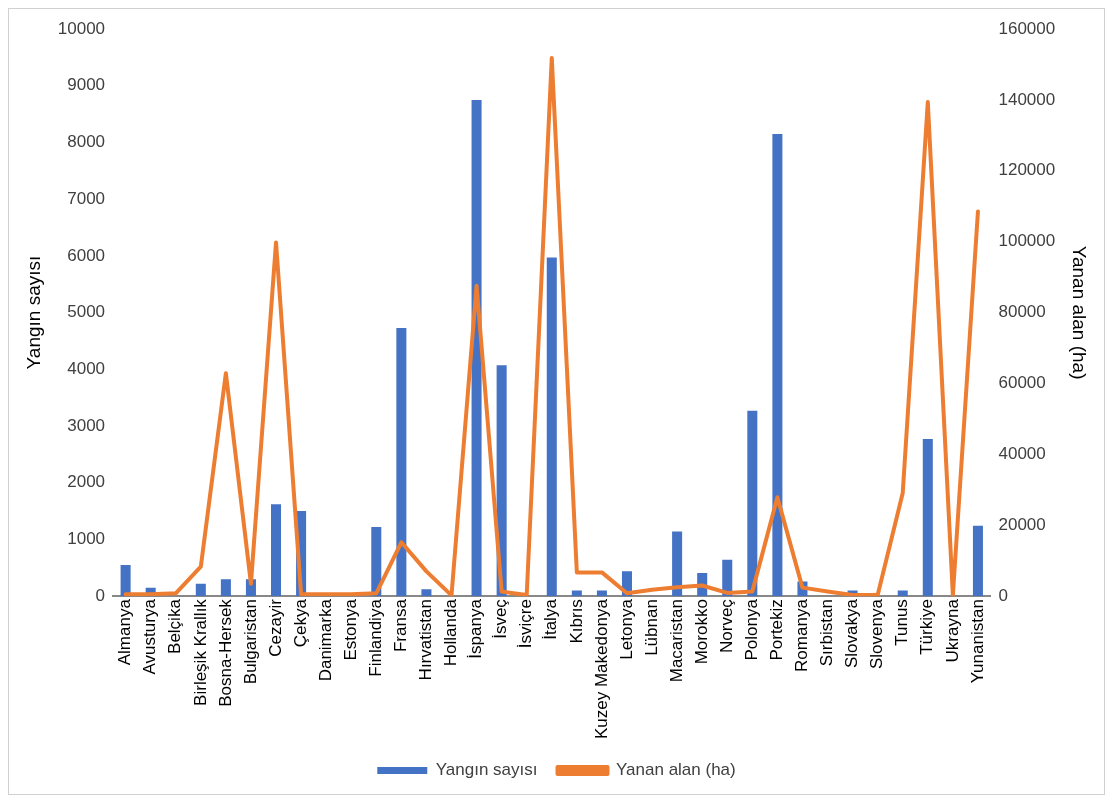 Image resolution: width=1113 pixels, height=804 pixels. What do you see at coordinates (86, 539) in the screenshot?
I see `y-tick-label: 1000` at bounding box center [86, 539].